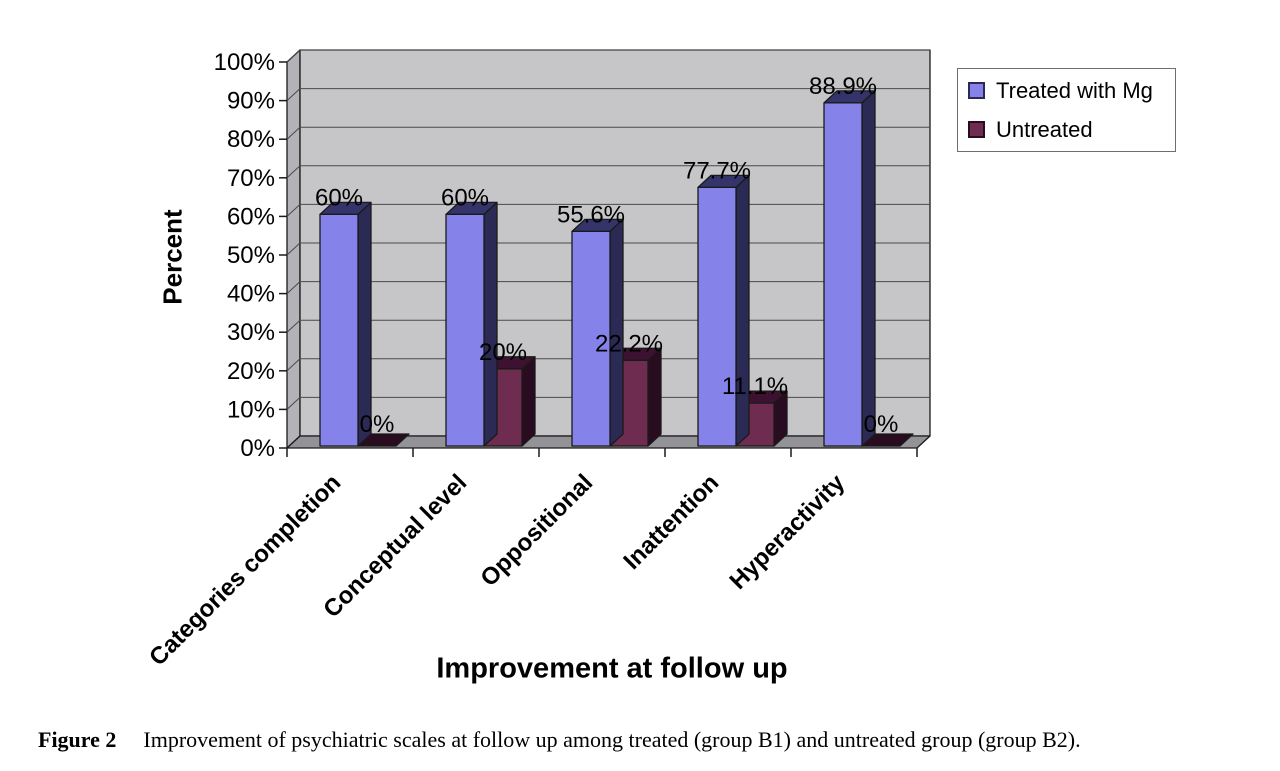 This screenshot has width=1280, height=771. What do you see at coordinates (528, 401) in the screenshot?
I see `bar-untreated-1-side` at bounding box center [528, 401].